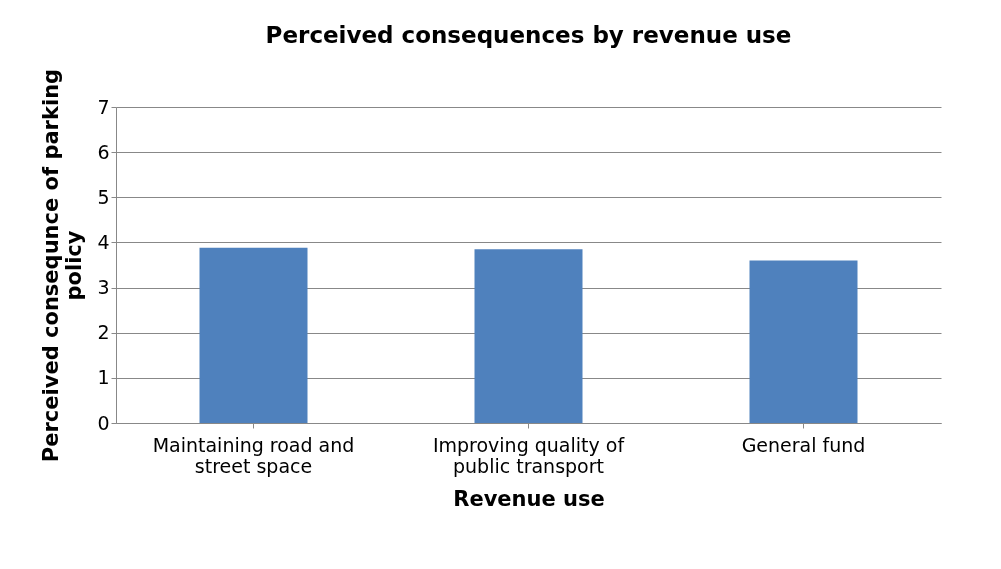  Describe the element at coordinates (803, 444) in the screenshot. I see `x-tick-label: General fund` at that location.